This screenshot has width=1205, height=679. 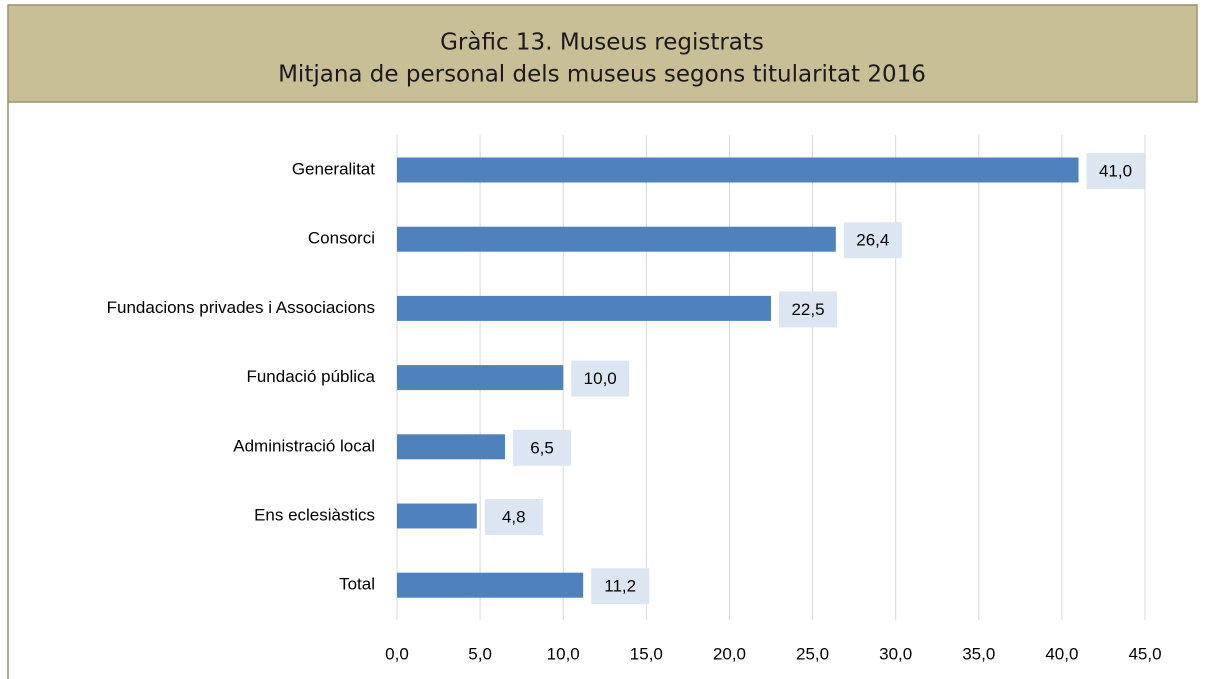 What do you see at coordinates (314, 514) in the screenshot?
I see `y-tick-label: Ens eclesiàstics` at bounding box center [314, 514].